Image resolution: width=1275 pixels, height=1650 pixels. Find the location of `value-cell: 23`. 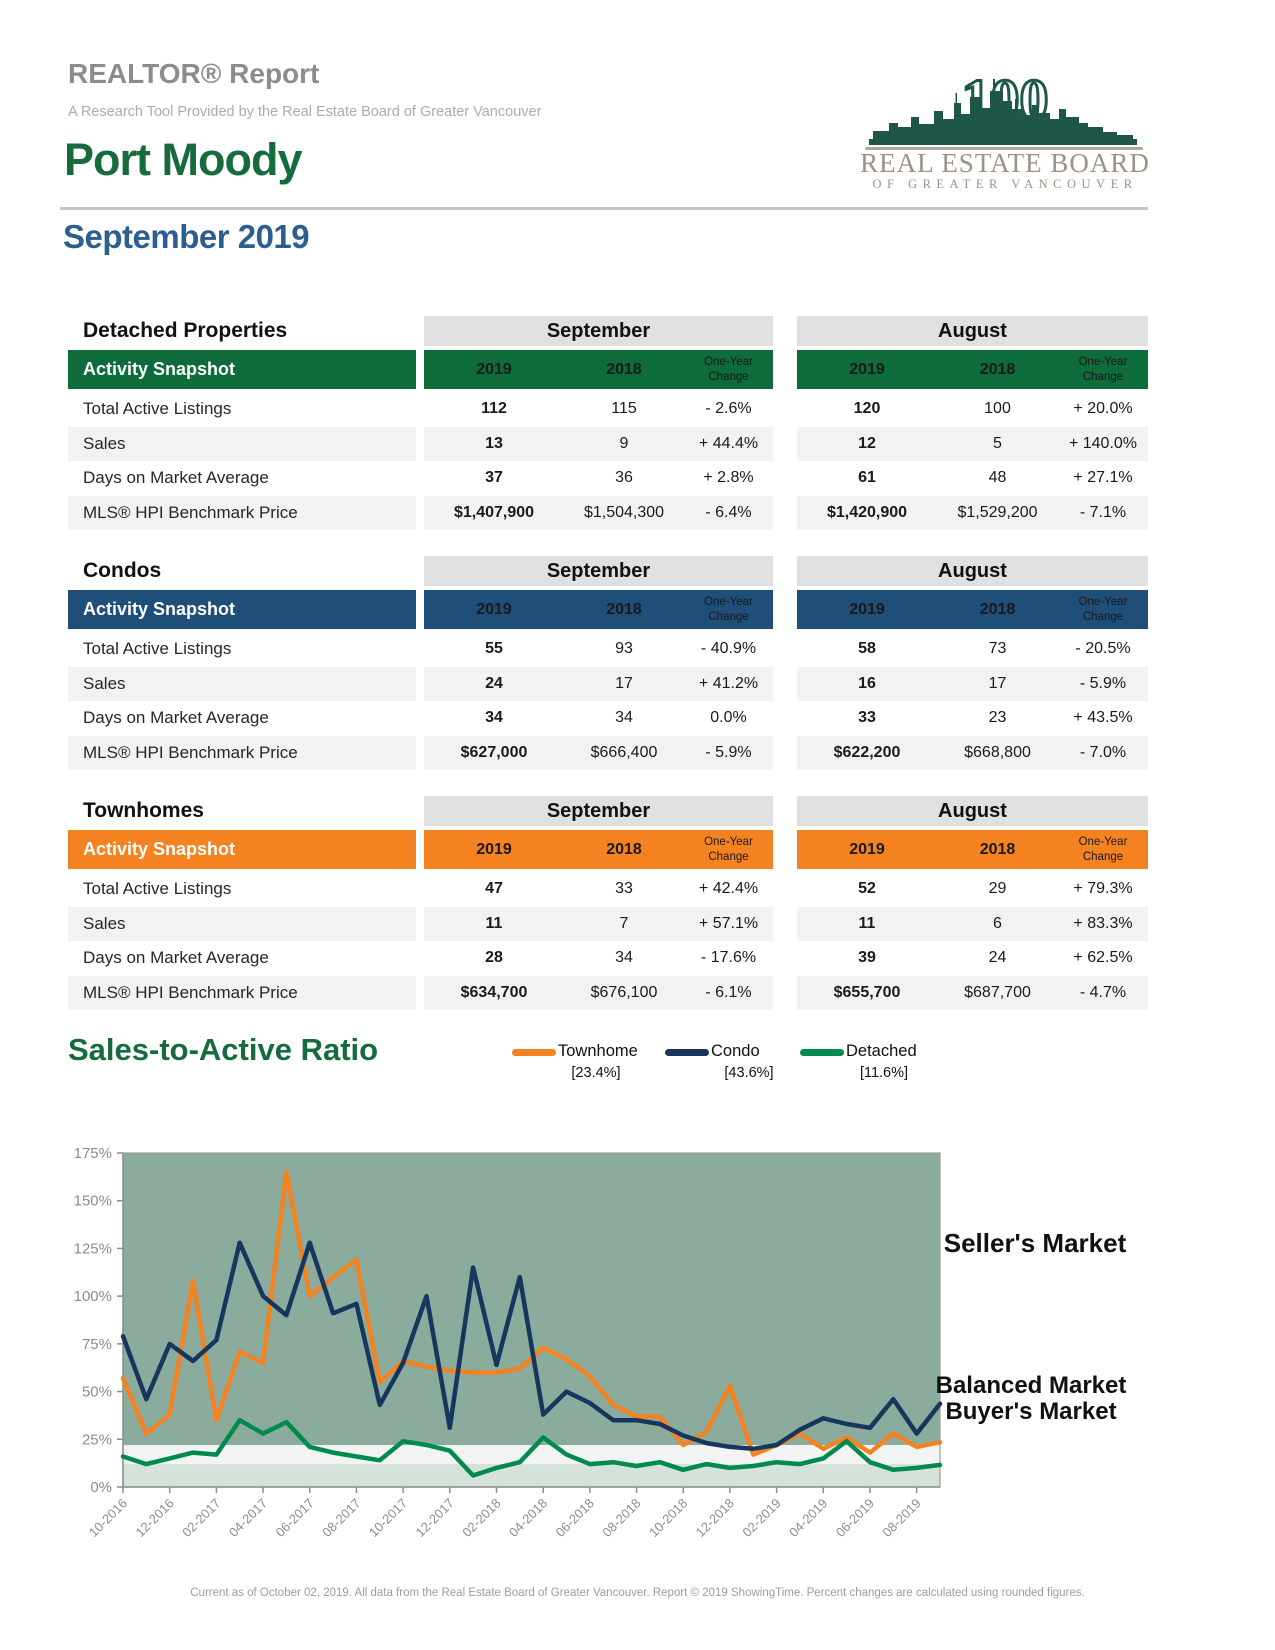

value-cell: 23 is located at coordinates (997, 718).